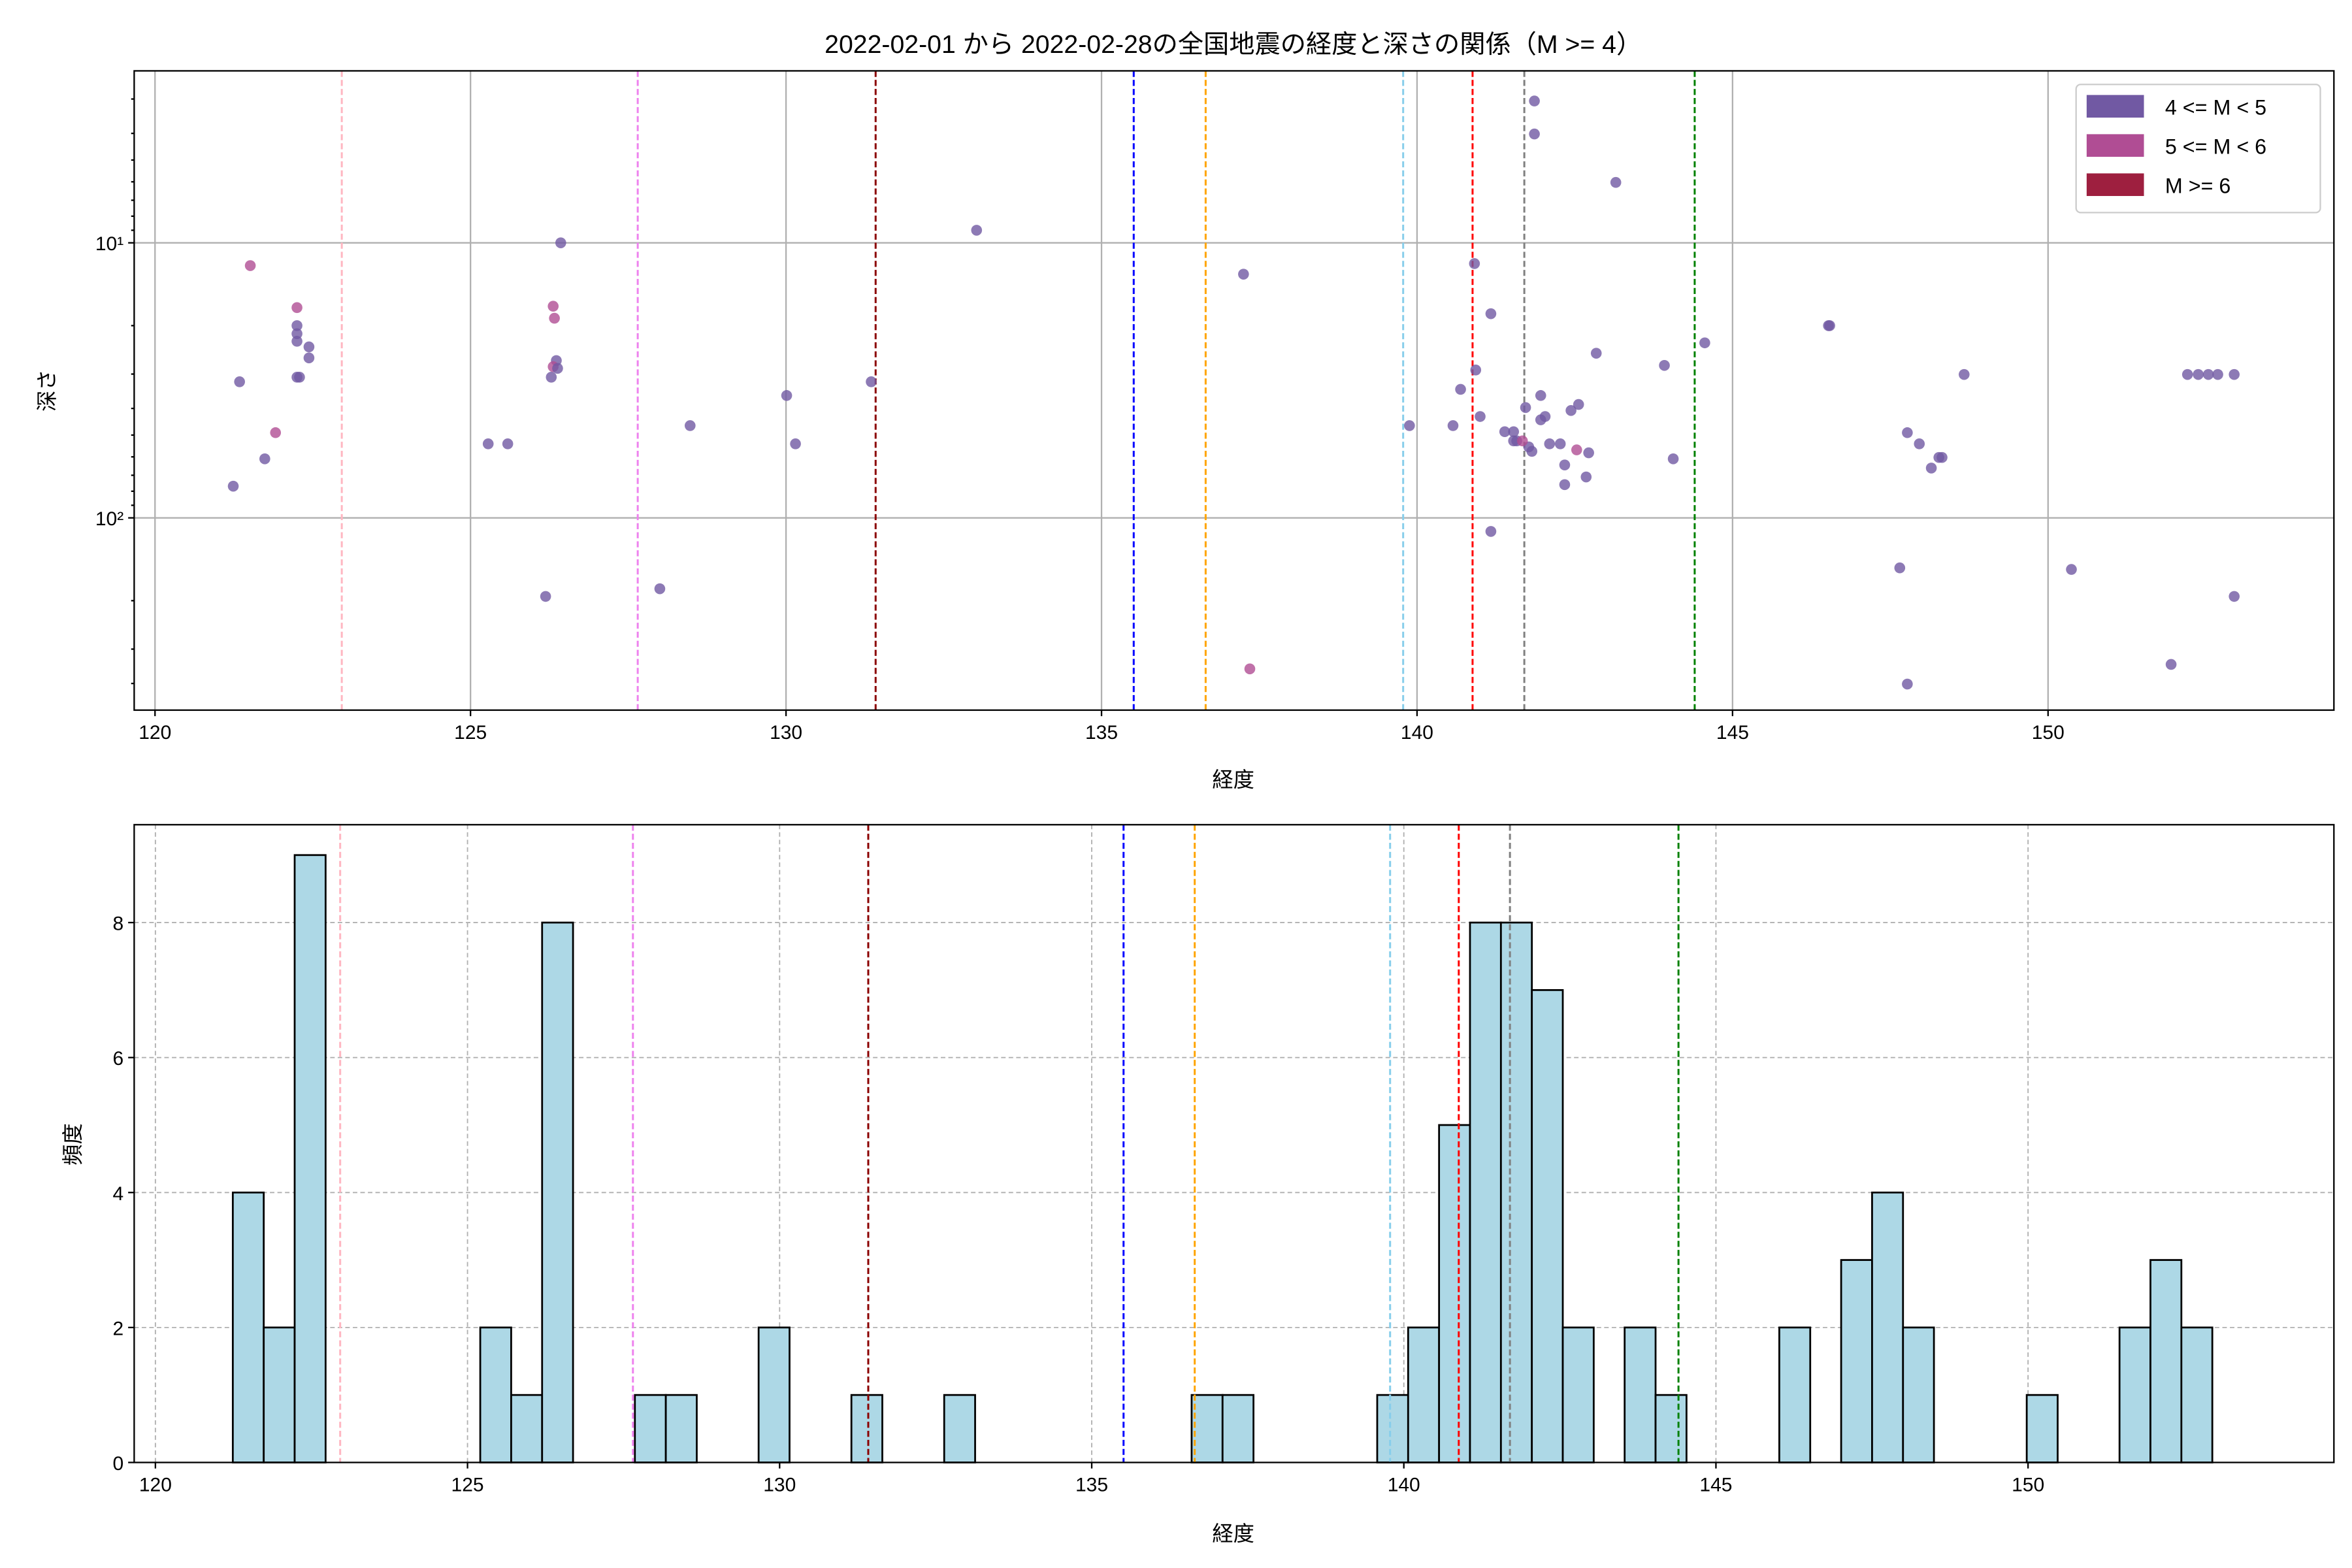 This screenshot has width=2352, height=1568. What do you see at coordinates (2028, 1484) in the screenshot?
I see `x-tick-label: 150` at bounding box center [2028, 1484].